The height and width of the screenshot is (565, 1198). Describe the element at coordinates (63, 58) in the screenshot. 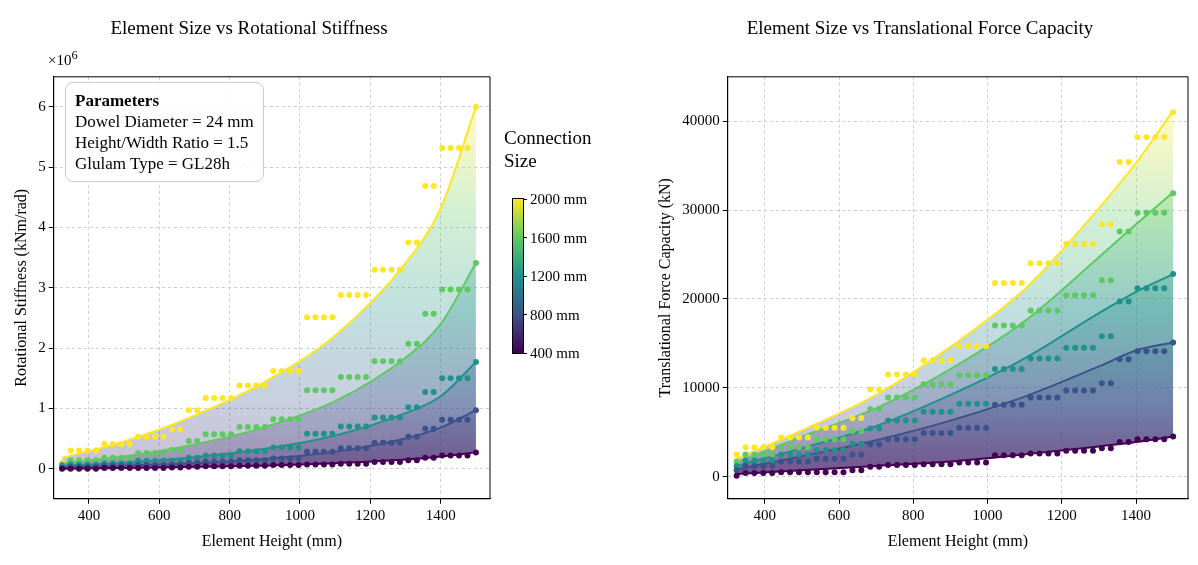

I see `text: ×10$^{6}$` at that location.